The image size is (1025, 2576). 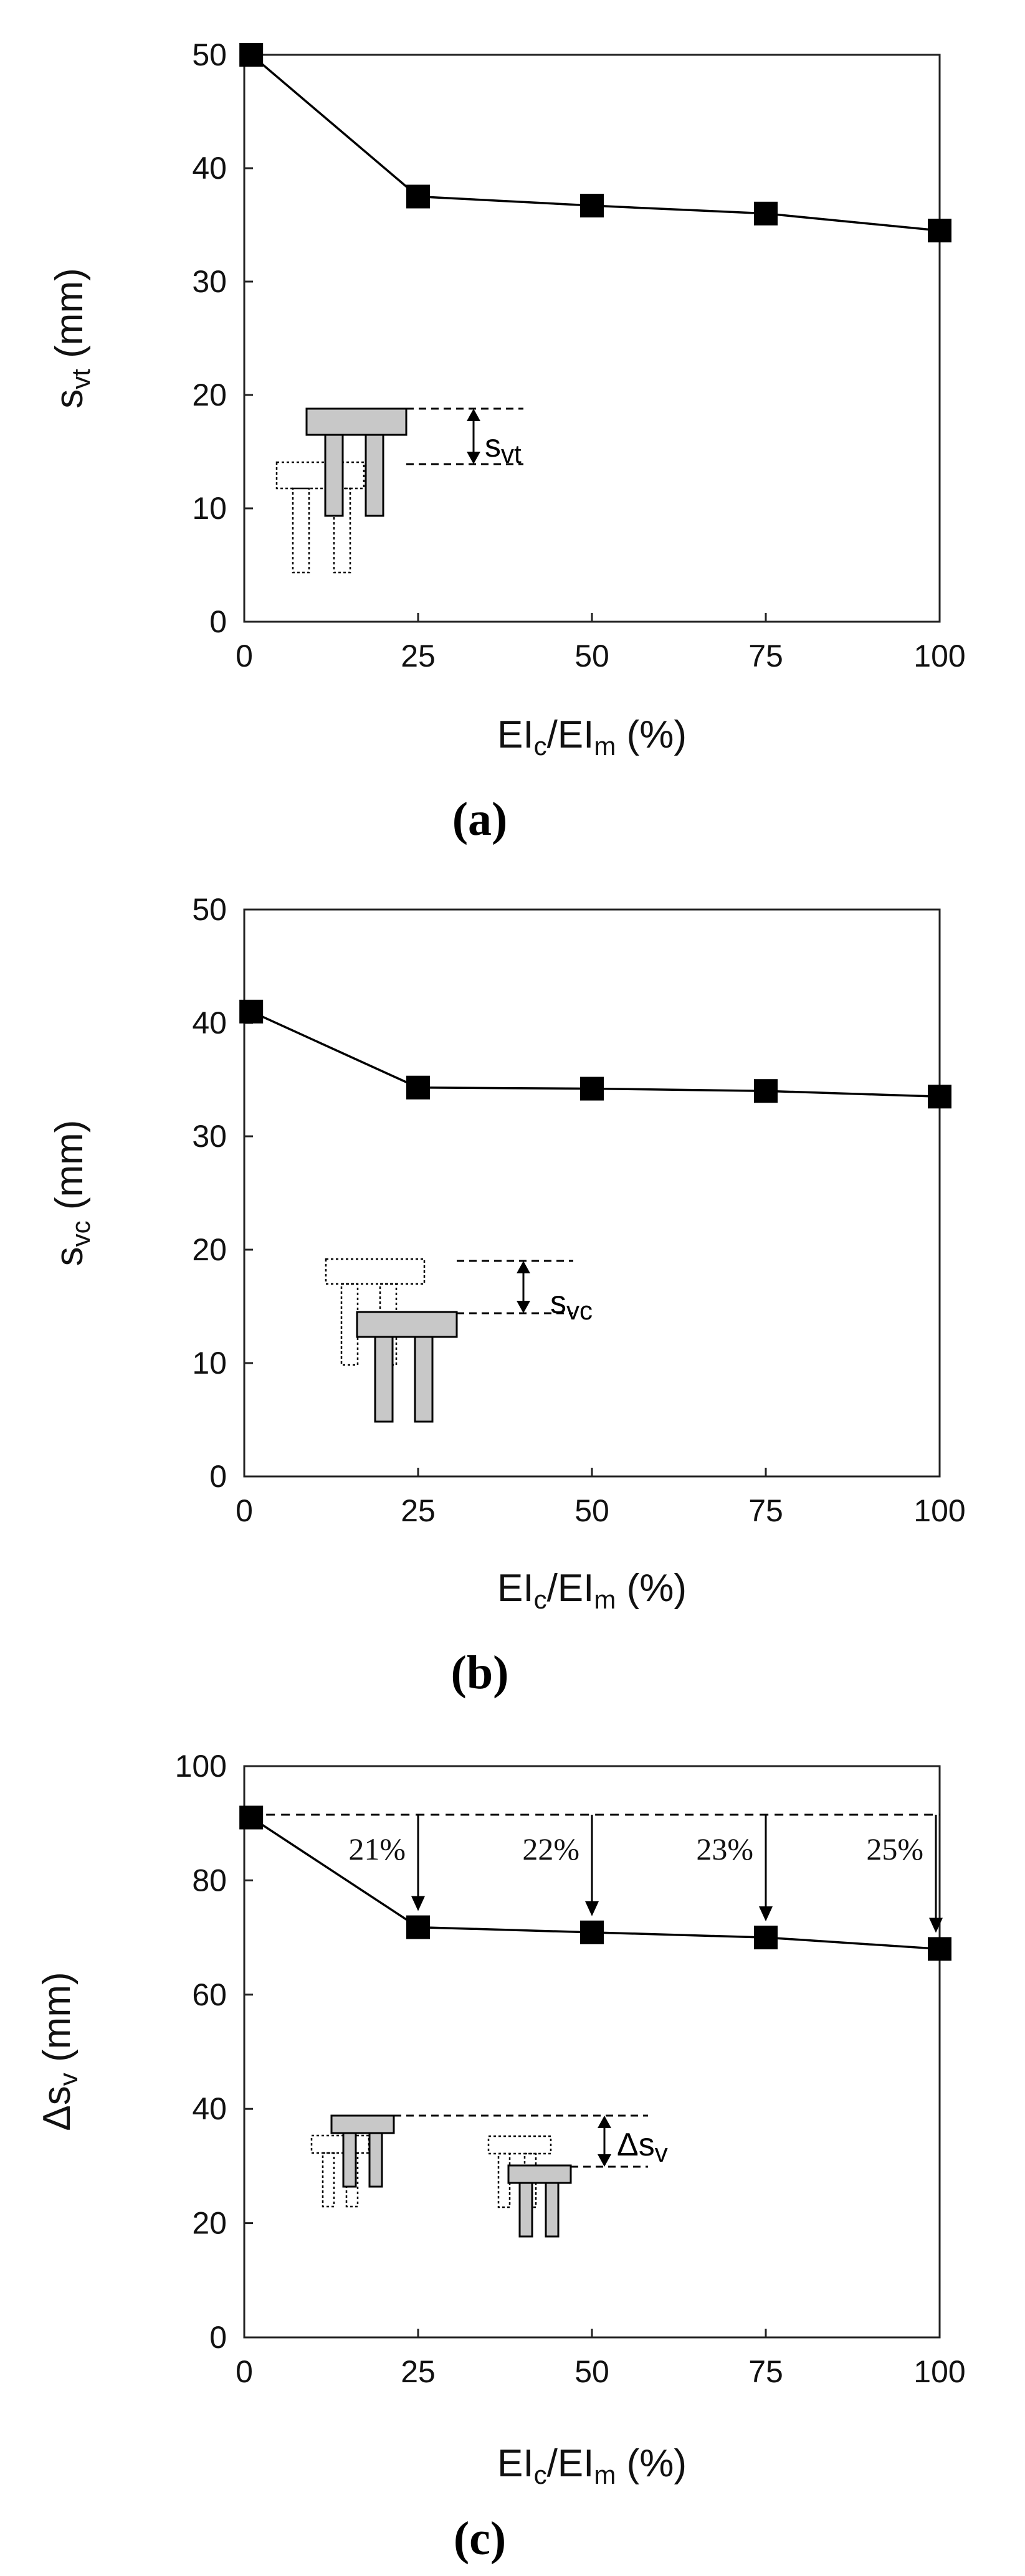 What do you see at coordinates (493, 446) in the screenshot?
I see `inset-label-main: s` at bounding box center [493, 446].